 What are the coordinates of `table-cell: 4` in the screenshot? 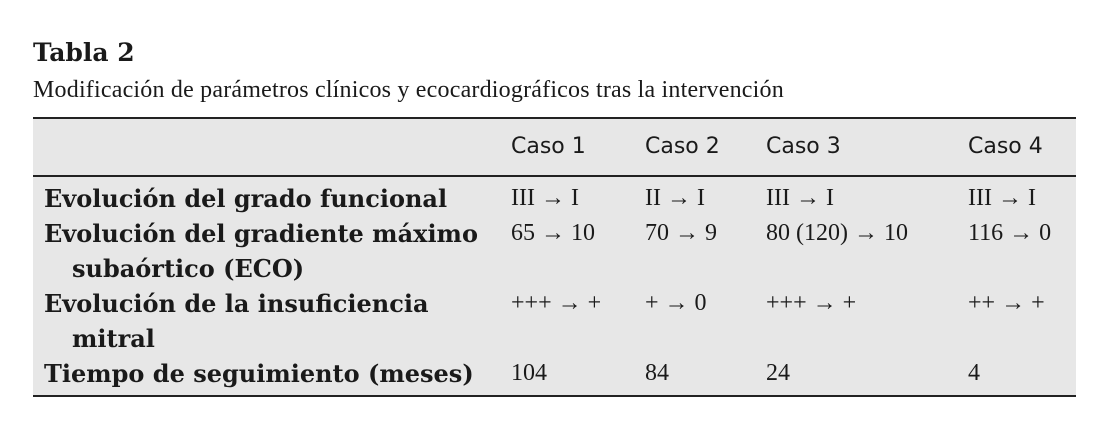 It's located at (974, 373).